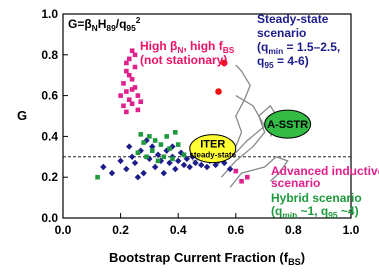  What do you see at coordinates (120, 230) in the screenshot?
I see `x-tick-label: 0.2` at bounding box center [120, 230].